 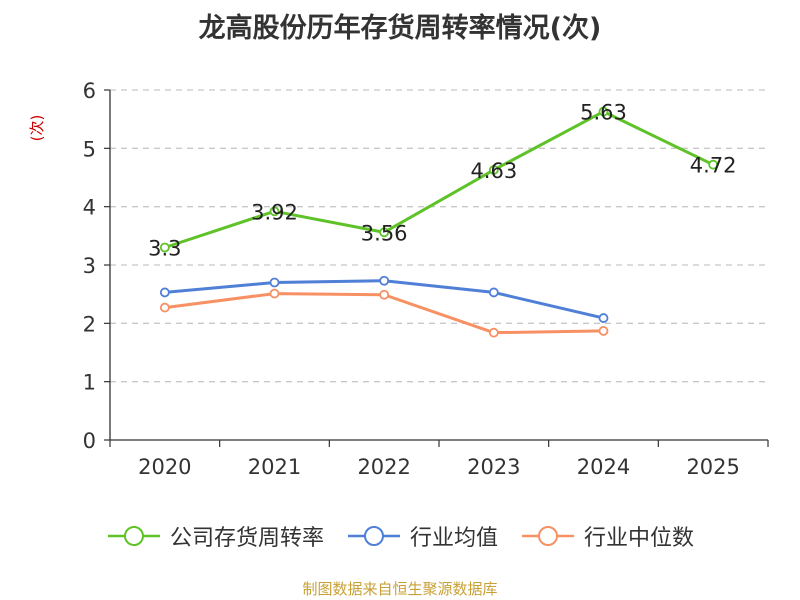 I want to click on x-tick-label: 2020, so click(x=164, y=467).